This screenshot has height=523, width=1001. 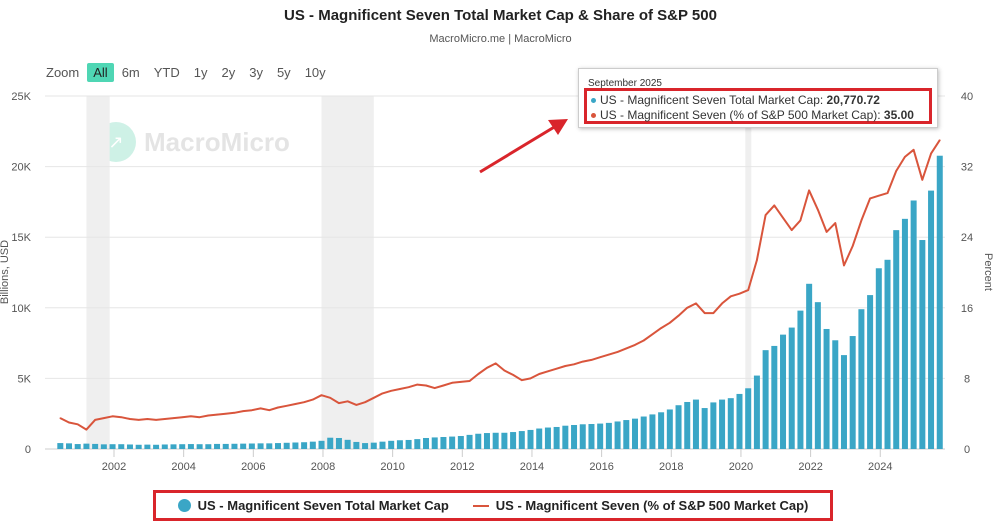 What do you see at coordinates (967, 168) in the screenshot?
I see `y-right-tick-label: 32` at bounding box center [967, 168].